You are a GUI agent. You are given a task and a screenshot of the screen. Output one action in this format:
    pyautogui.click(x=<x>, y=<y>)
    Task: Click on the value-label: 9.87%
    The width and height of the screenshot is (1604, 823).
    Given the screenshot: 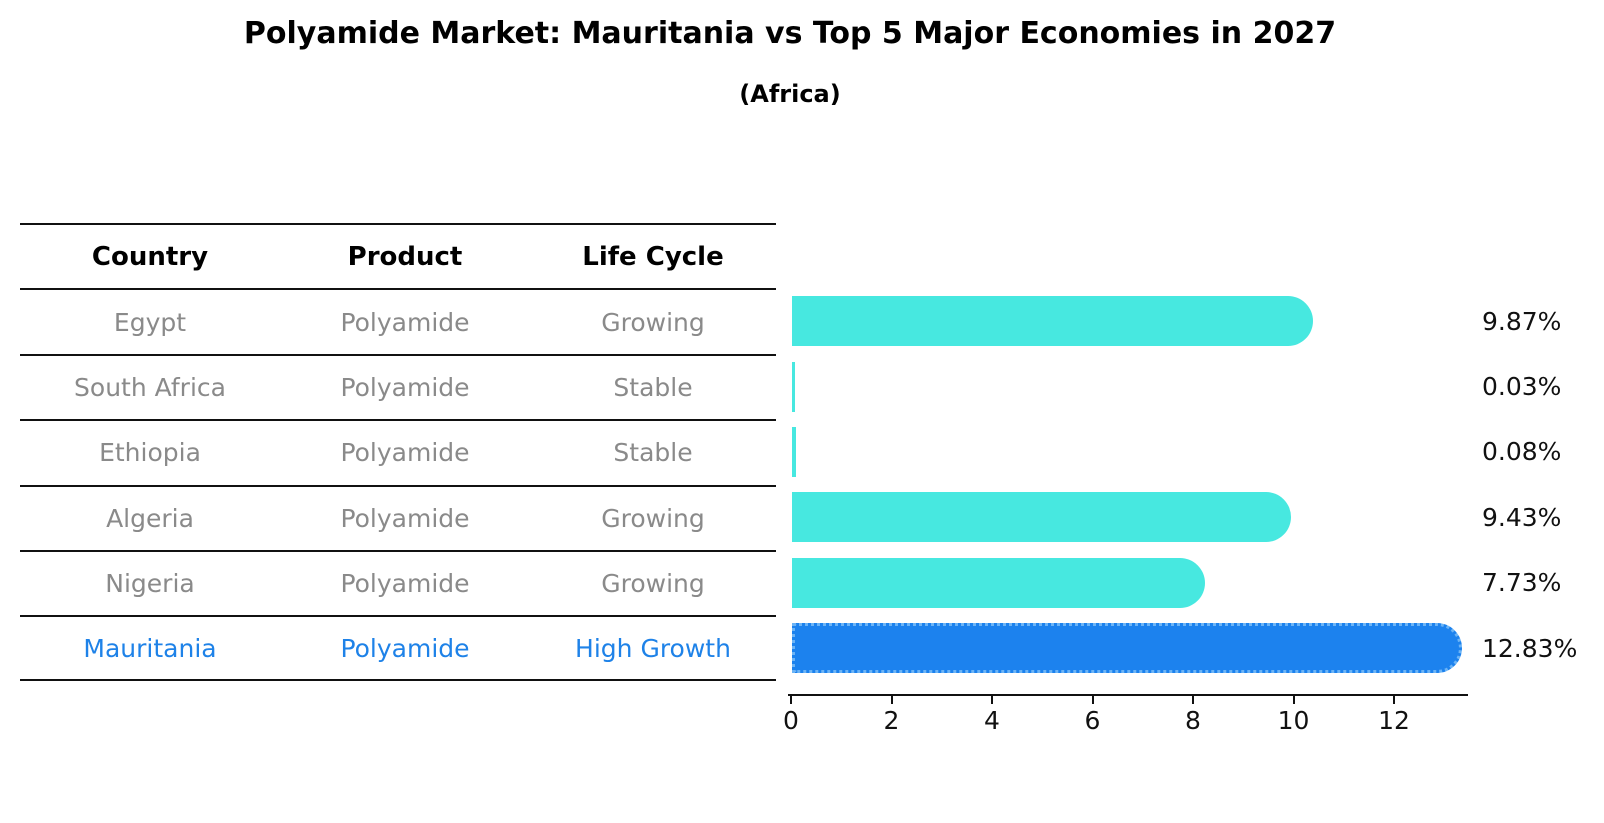 What is the action you would take?
    pyautogui.click(x=1522, y=321)
    